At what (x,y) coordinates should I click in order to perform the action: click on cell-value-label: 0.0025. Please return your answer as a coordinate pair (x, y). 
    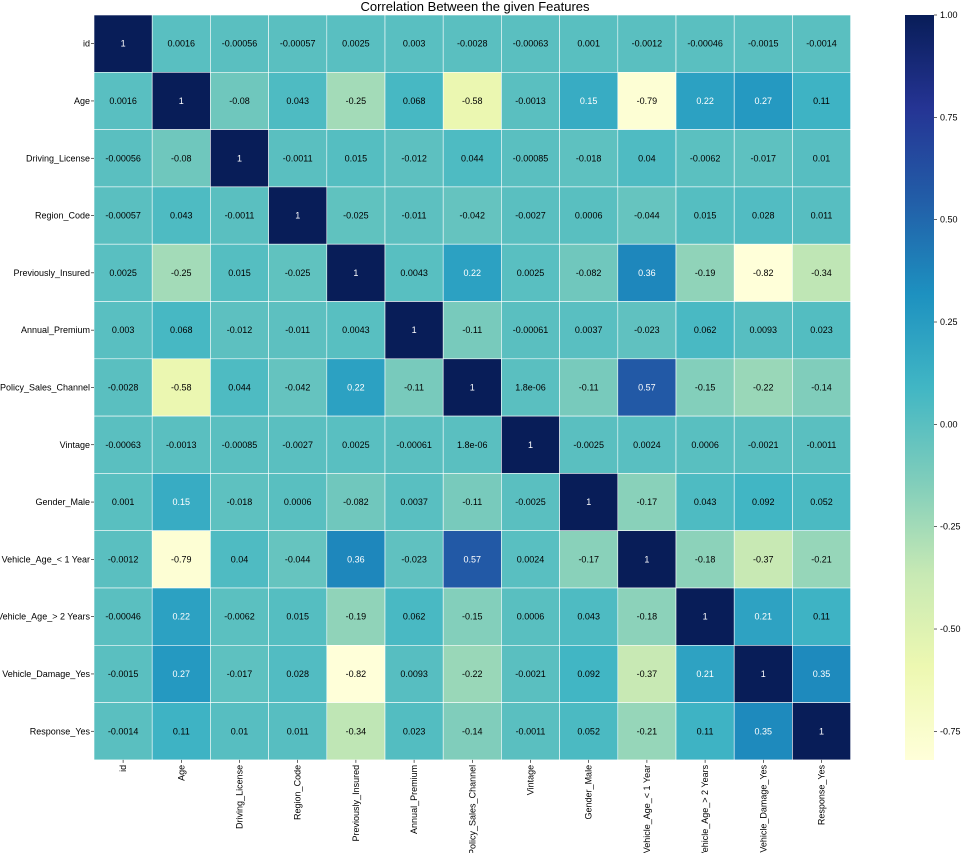
    Looking at the image, I should click on (531, 273).